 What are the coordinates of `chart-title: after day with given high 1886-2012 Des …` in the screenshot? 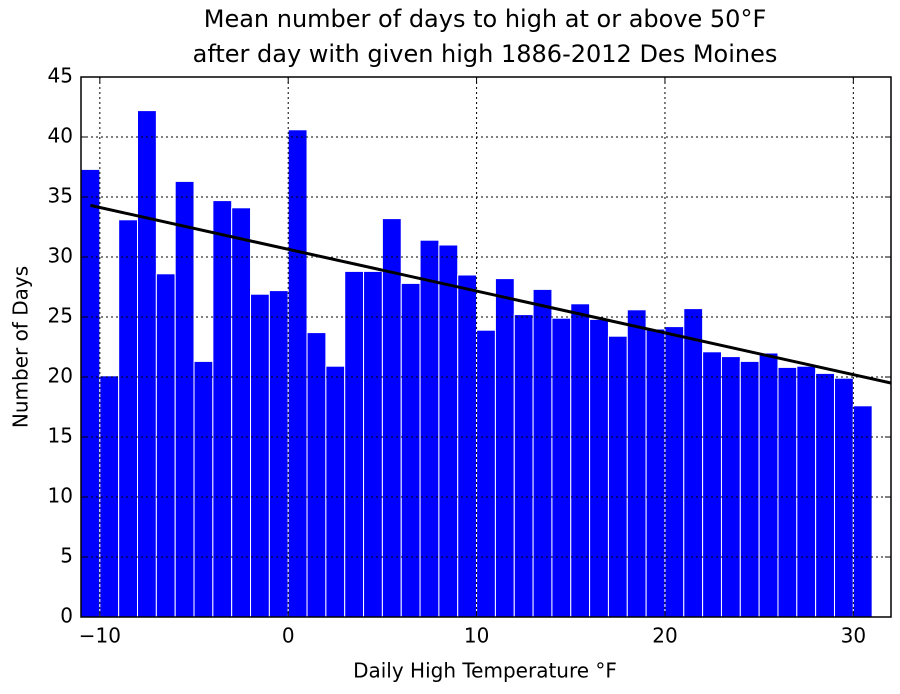 It's located at (485, 54).